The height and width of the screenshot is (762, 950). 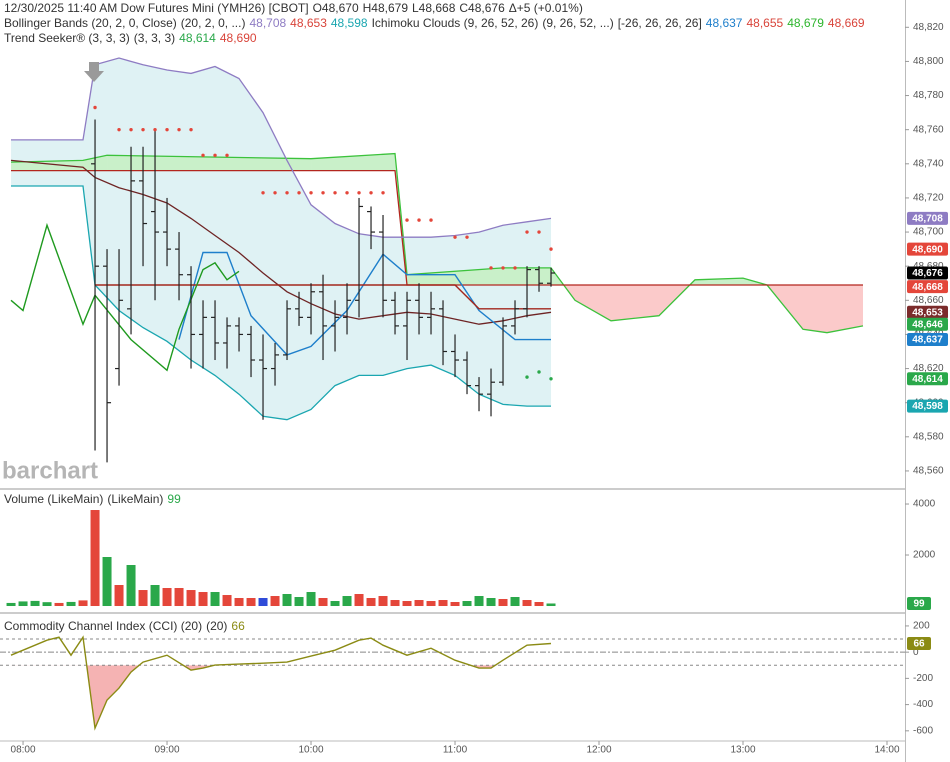 What do you see at coordinates (125, 297) in the screenshot?
I see `line` at bounding box center [125, 297].